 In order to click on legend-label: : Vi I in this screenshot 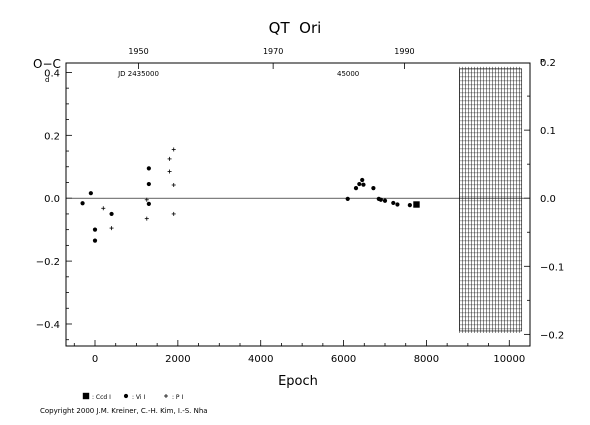, I will do `click(138, 397)`.